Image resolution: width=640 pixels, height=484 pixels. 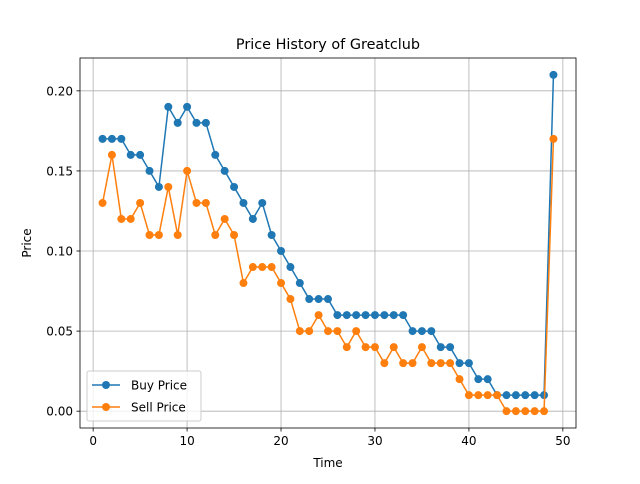 I want to click on y-axis-label: Price, so click(x=27, y=242).